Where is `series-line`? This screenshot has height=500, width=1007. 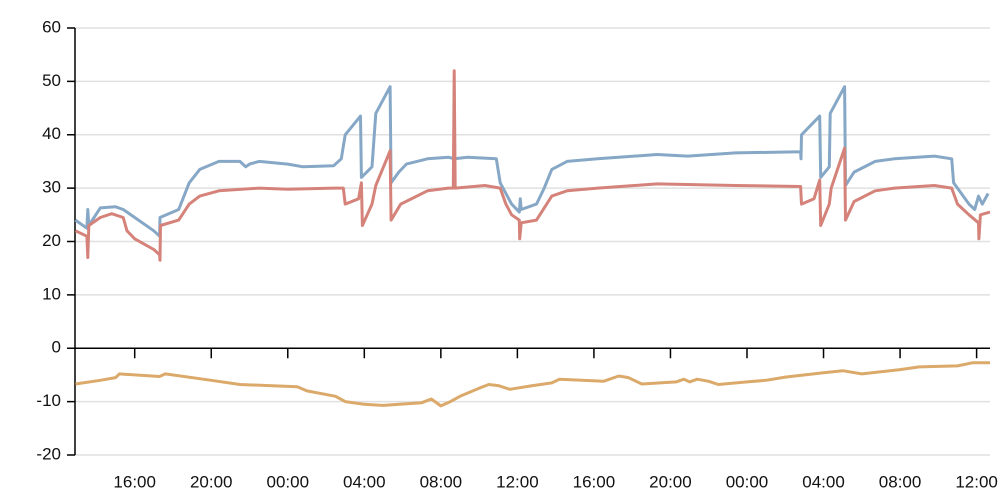 series-line is located at coordinates (532, 384).